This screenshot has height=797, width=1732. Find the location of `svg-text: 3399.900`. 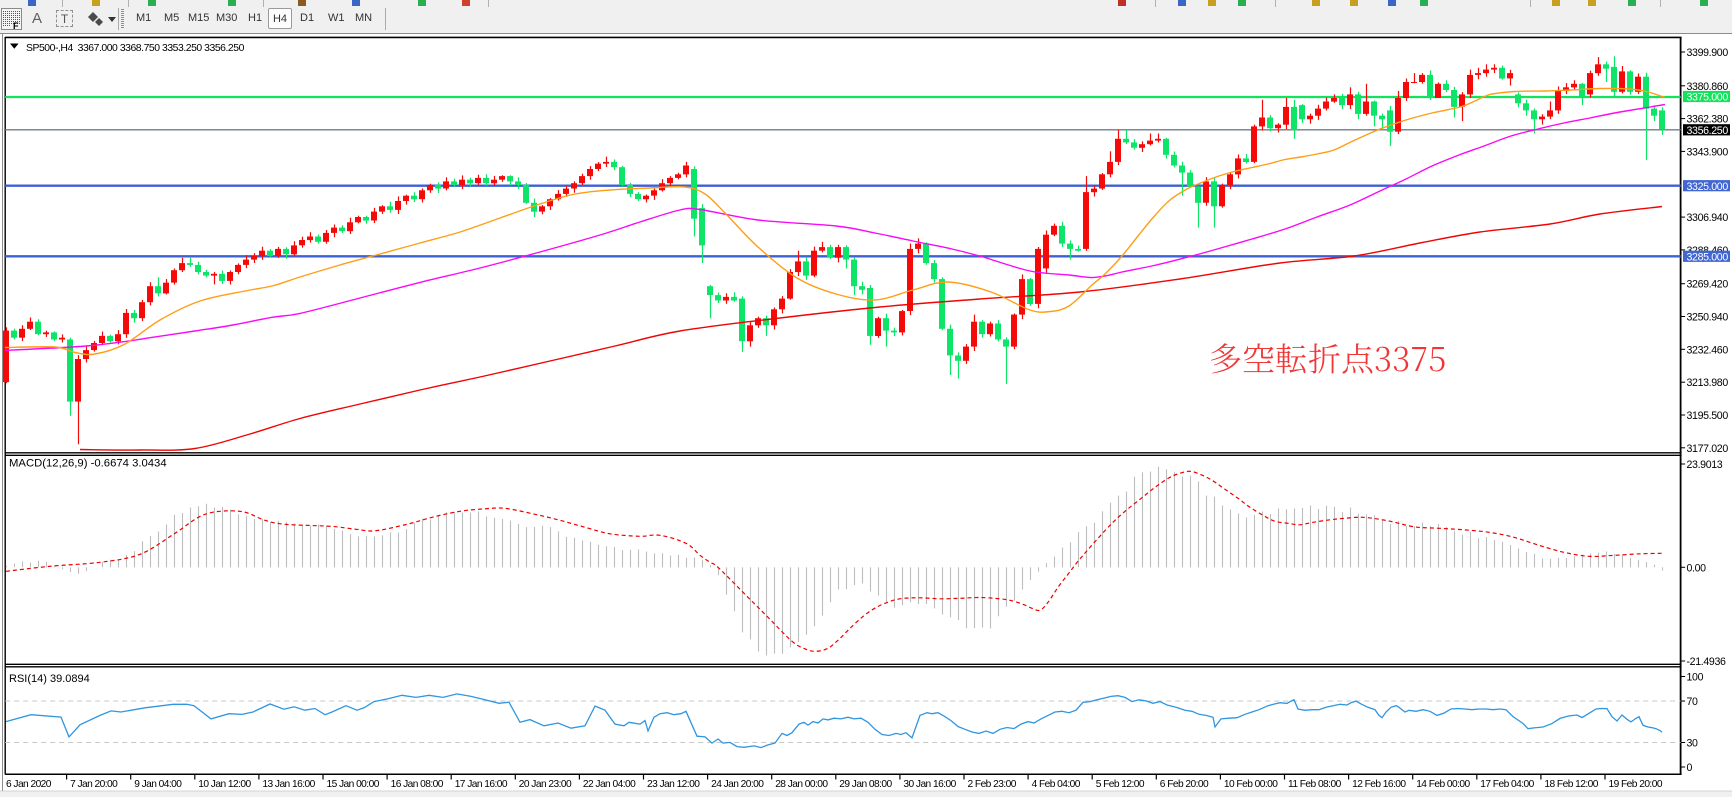

svg-text: 3399.900 is located at coordinates (1708, 53).